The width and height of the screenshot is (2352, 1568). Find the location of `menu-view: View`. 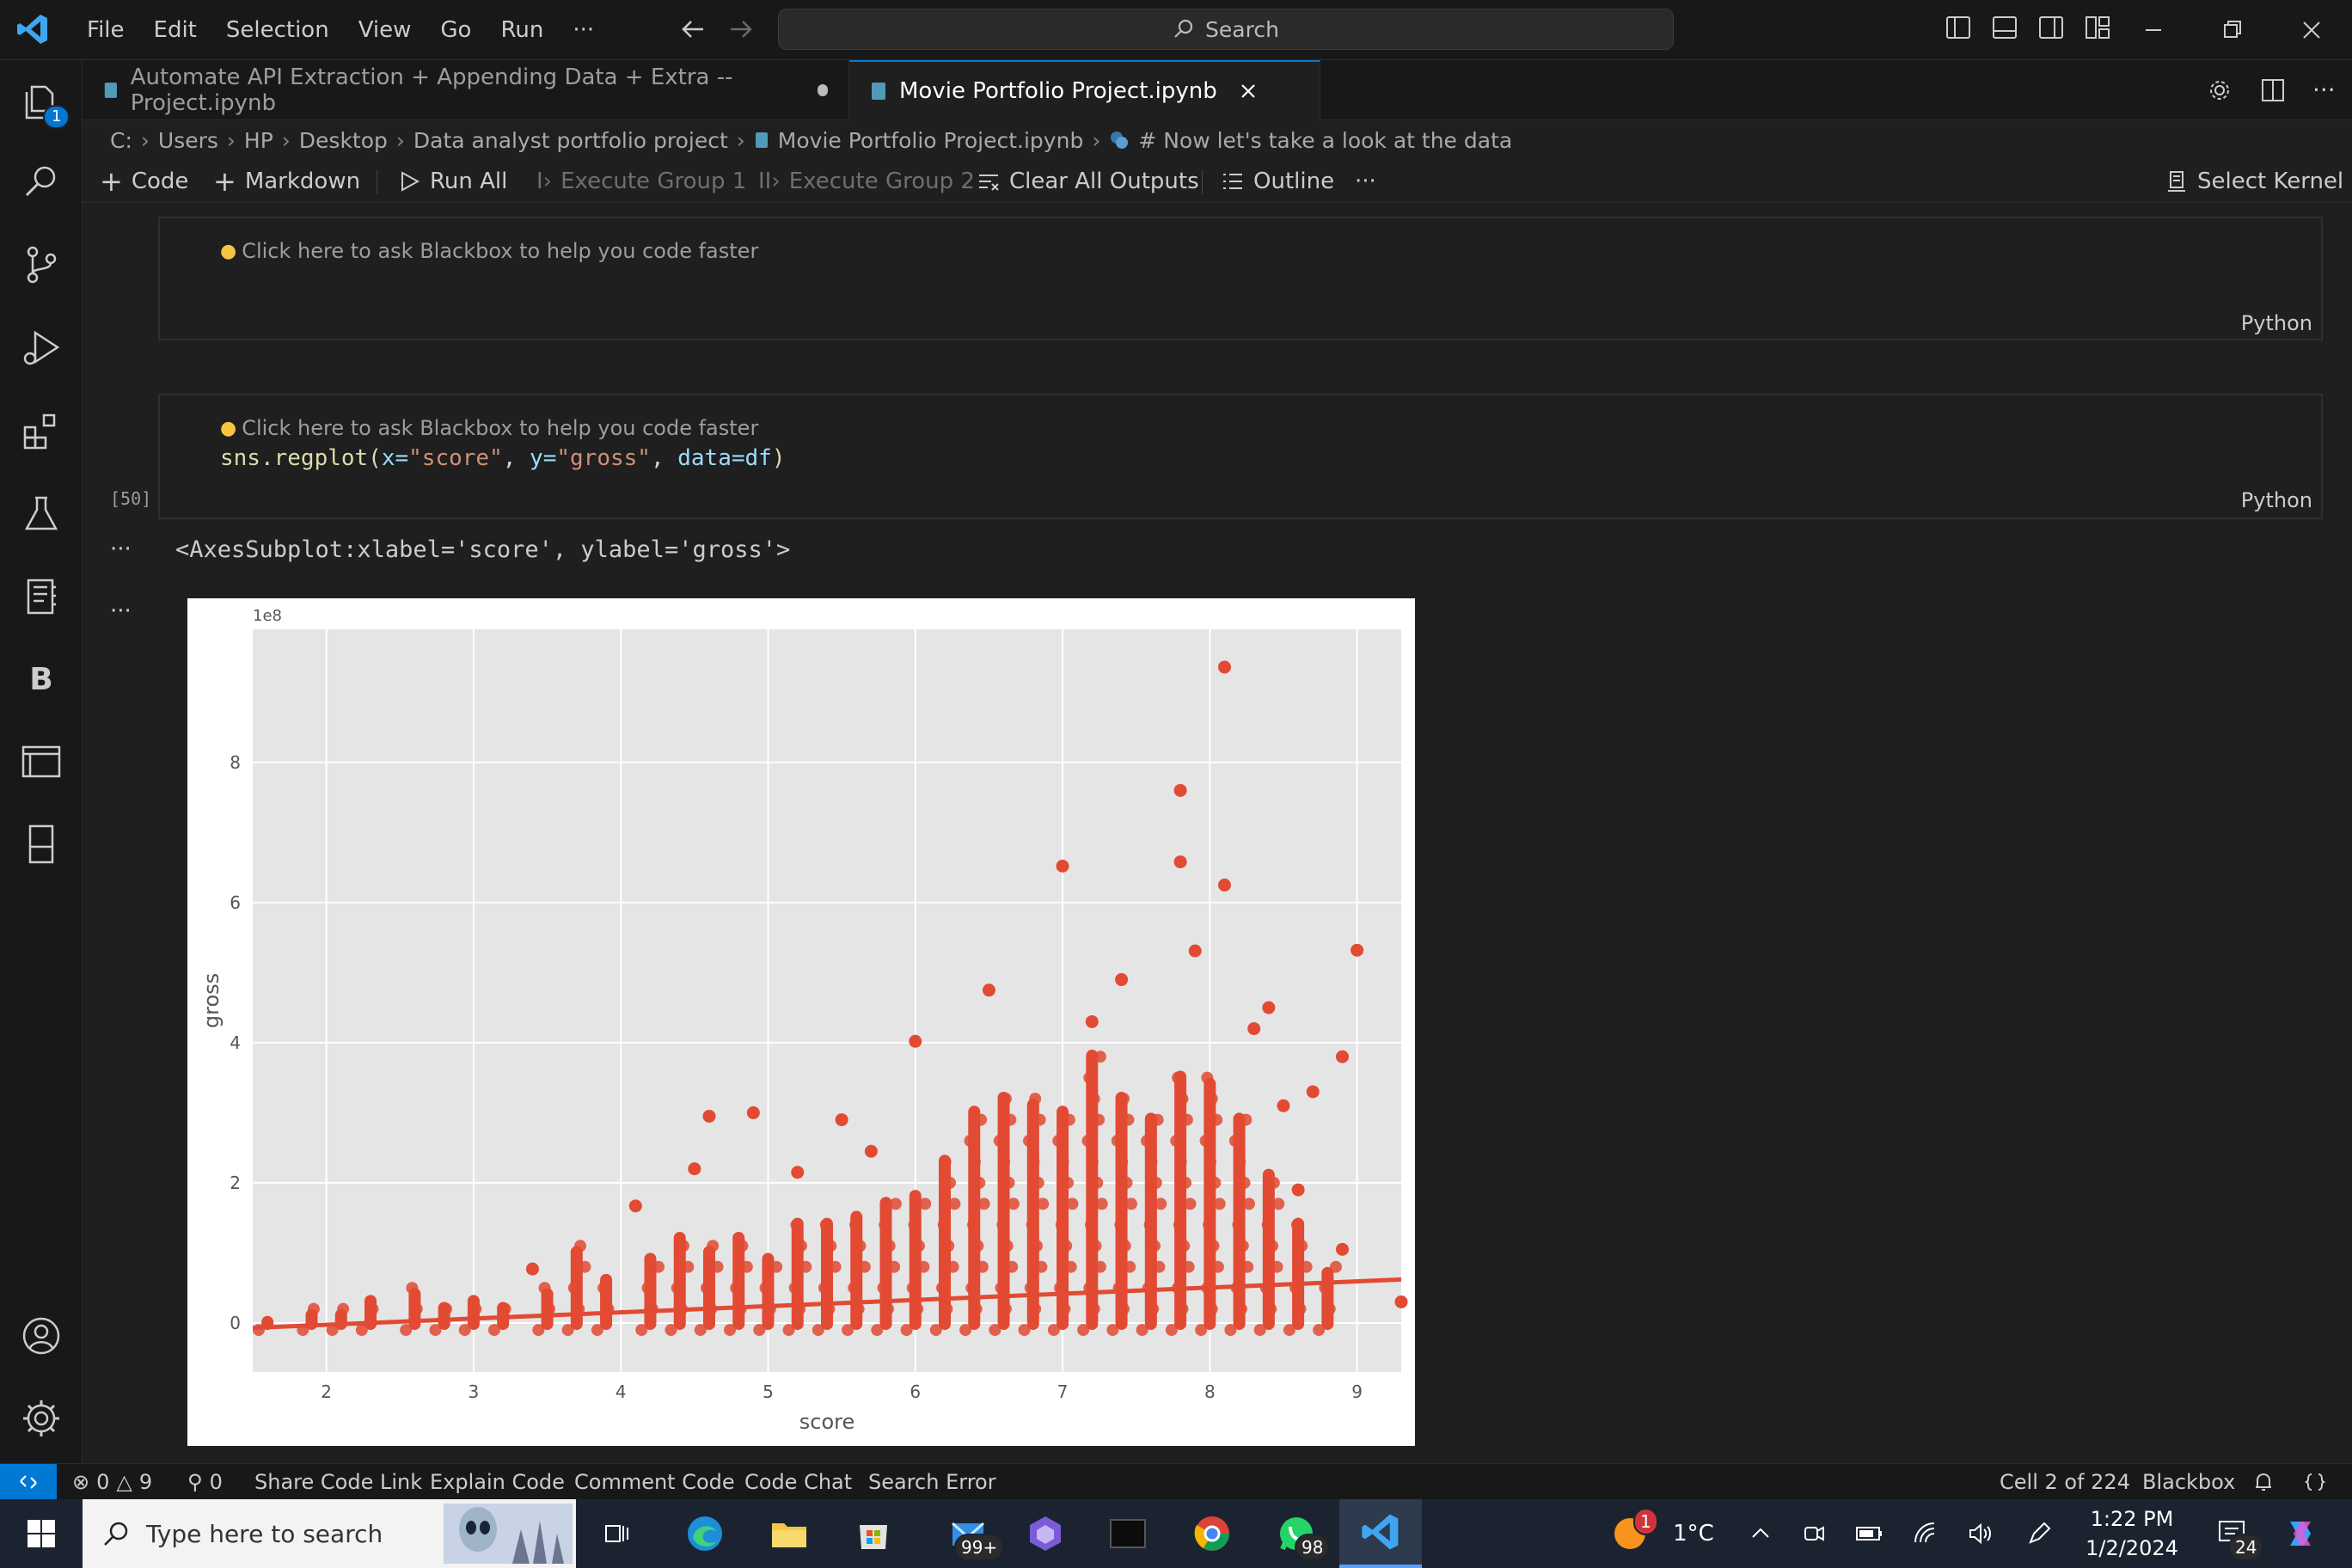

menu-view: View is located at coordinates (385, 30).